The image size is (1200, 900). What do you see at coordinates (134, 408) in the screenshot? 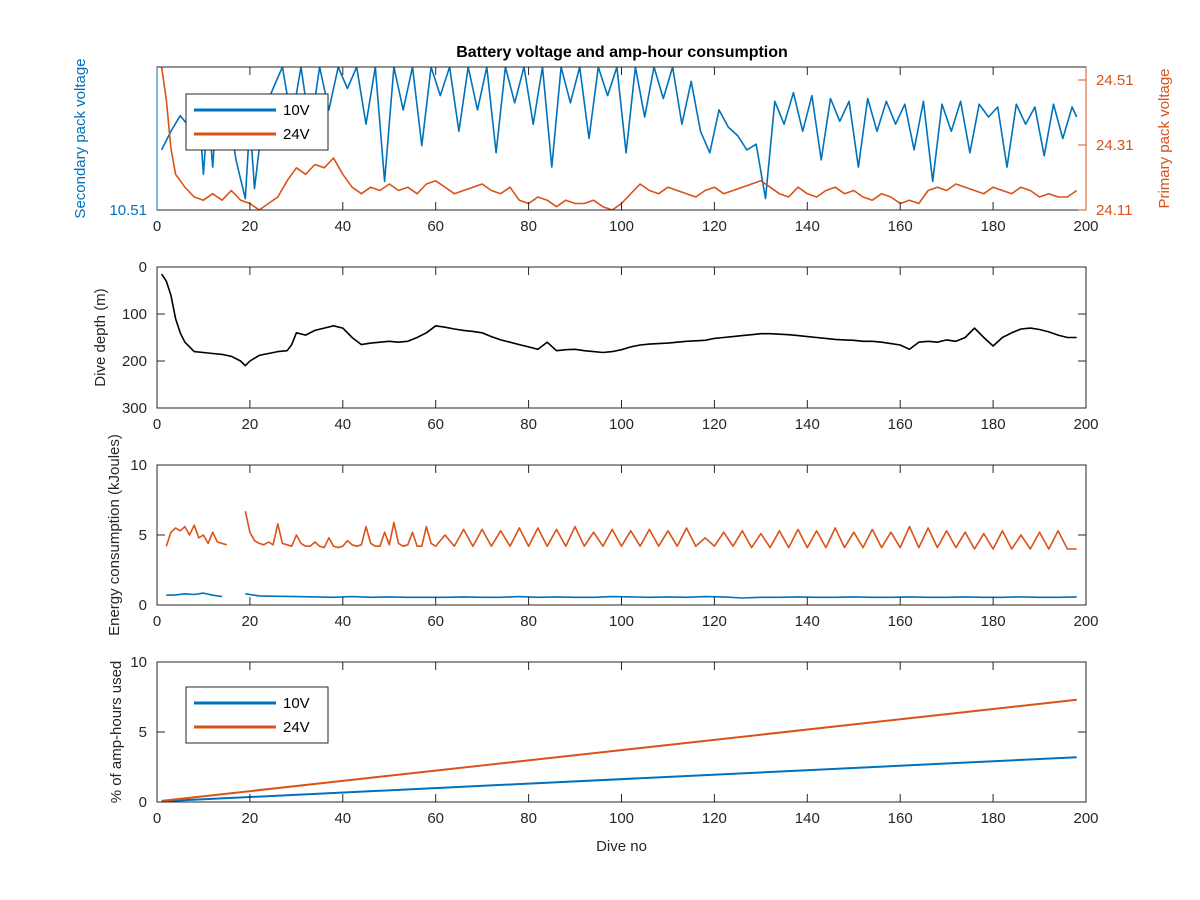
I see `y-tick-label: 300` at bounding box center [134, 408].